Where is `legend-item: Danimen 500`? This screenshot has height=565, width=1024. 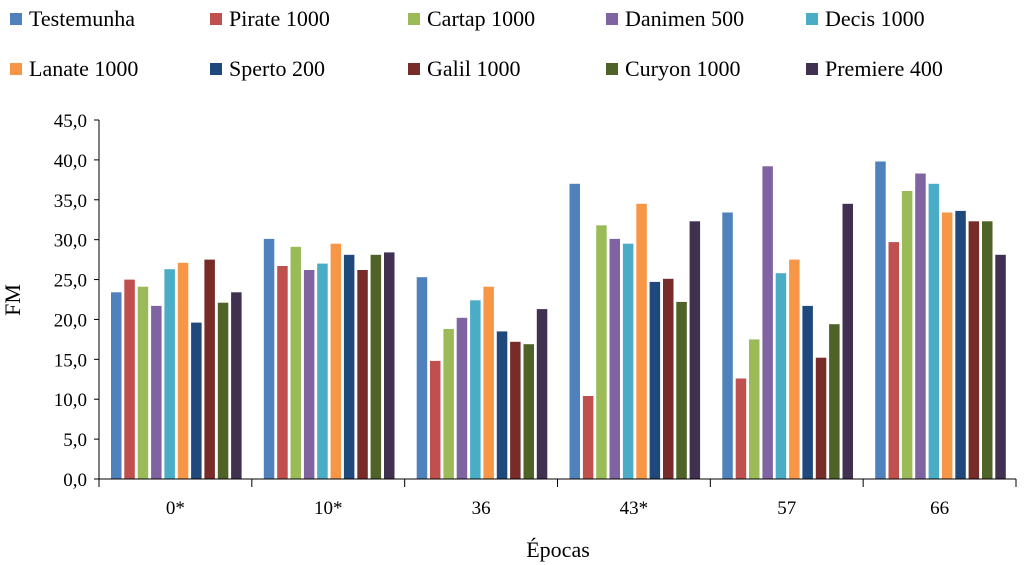
legend-item: Danimen 500 is located at coordinates (675, 19).